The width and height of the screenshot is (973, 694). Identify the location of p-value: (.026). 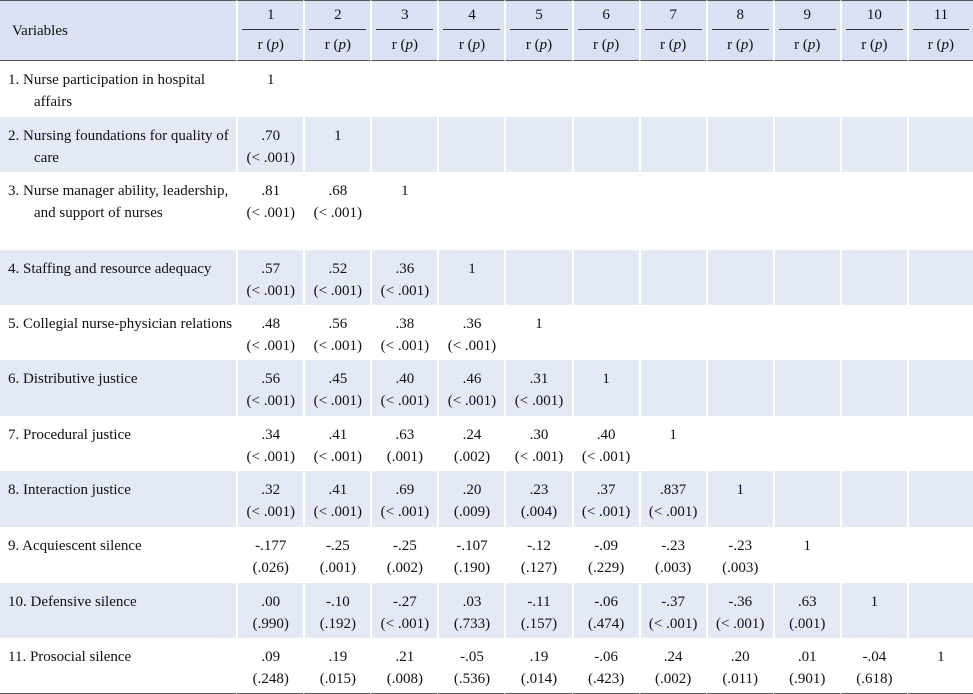
(270, 568).